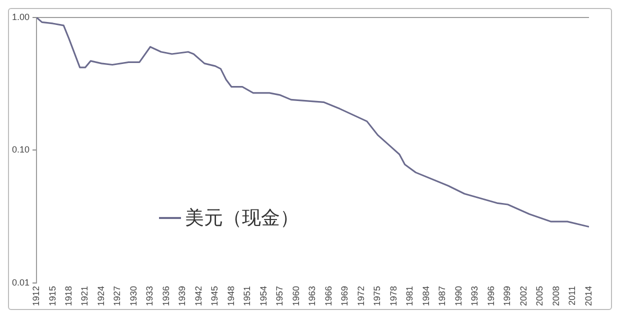 The width and height of the screenshot is (620, 320). What do you see at coordinates (393, 296) in the screenshot?
I see `x-tick-label: 1978` at bounding box center [393, 296].